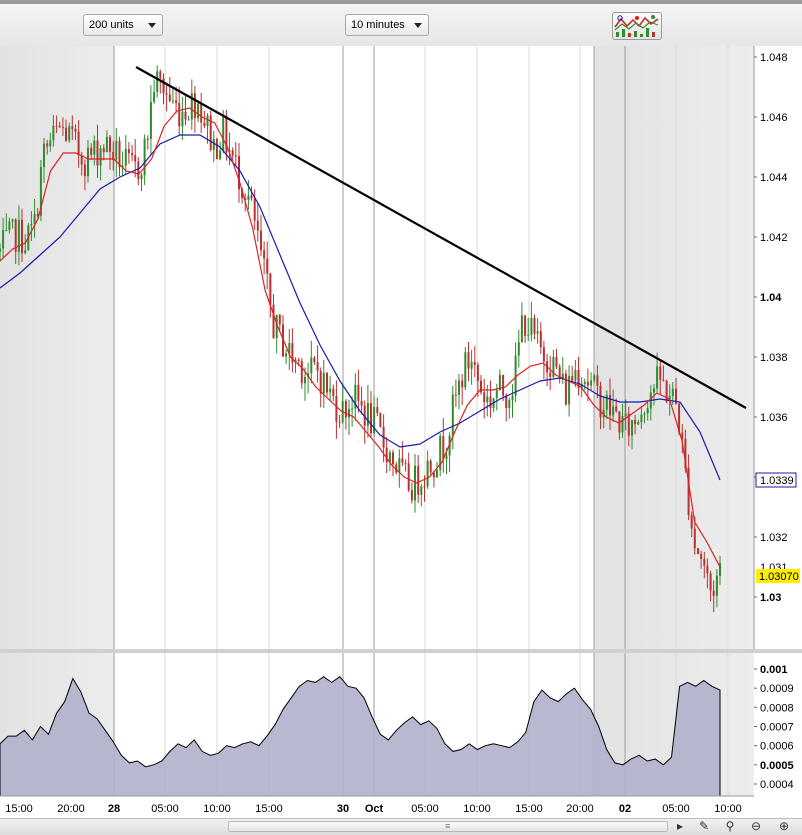 This screenshot has width=802, height=835. Describe the element at coordinates (674, 348) in the screenshot. I see `session-shade-right` at that location.